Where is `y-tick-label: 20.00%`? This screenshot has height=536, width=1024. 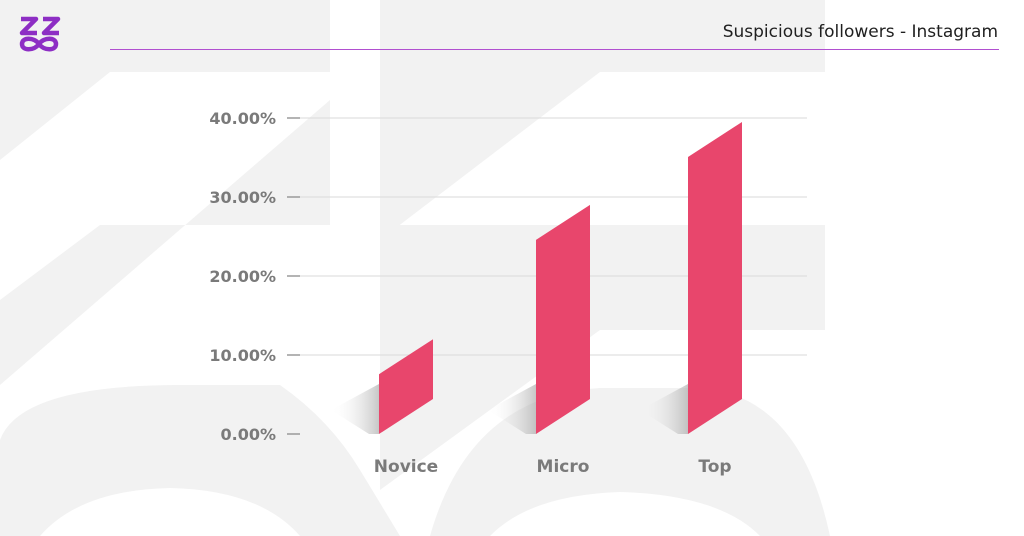
y-tick-label: 20.00% is located at coordinates (242, 276).